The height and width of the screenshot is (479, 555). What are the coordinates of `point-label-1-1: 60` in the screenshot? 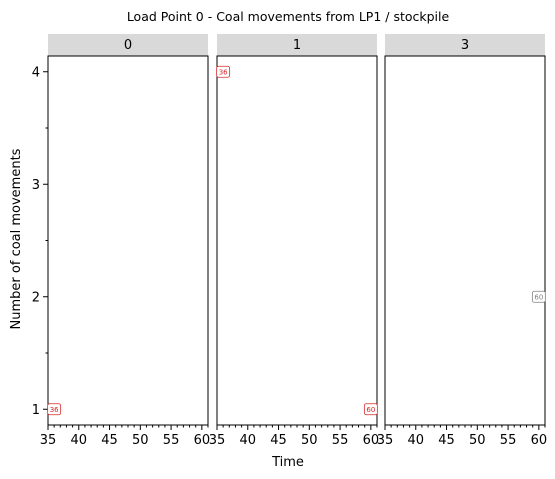 It's located at (370, 409).